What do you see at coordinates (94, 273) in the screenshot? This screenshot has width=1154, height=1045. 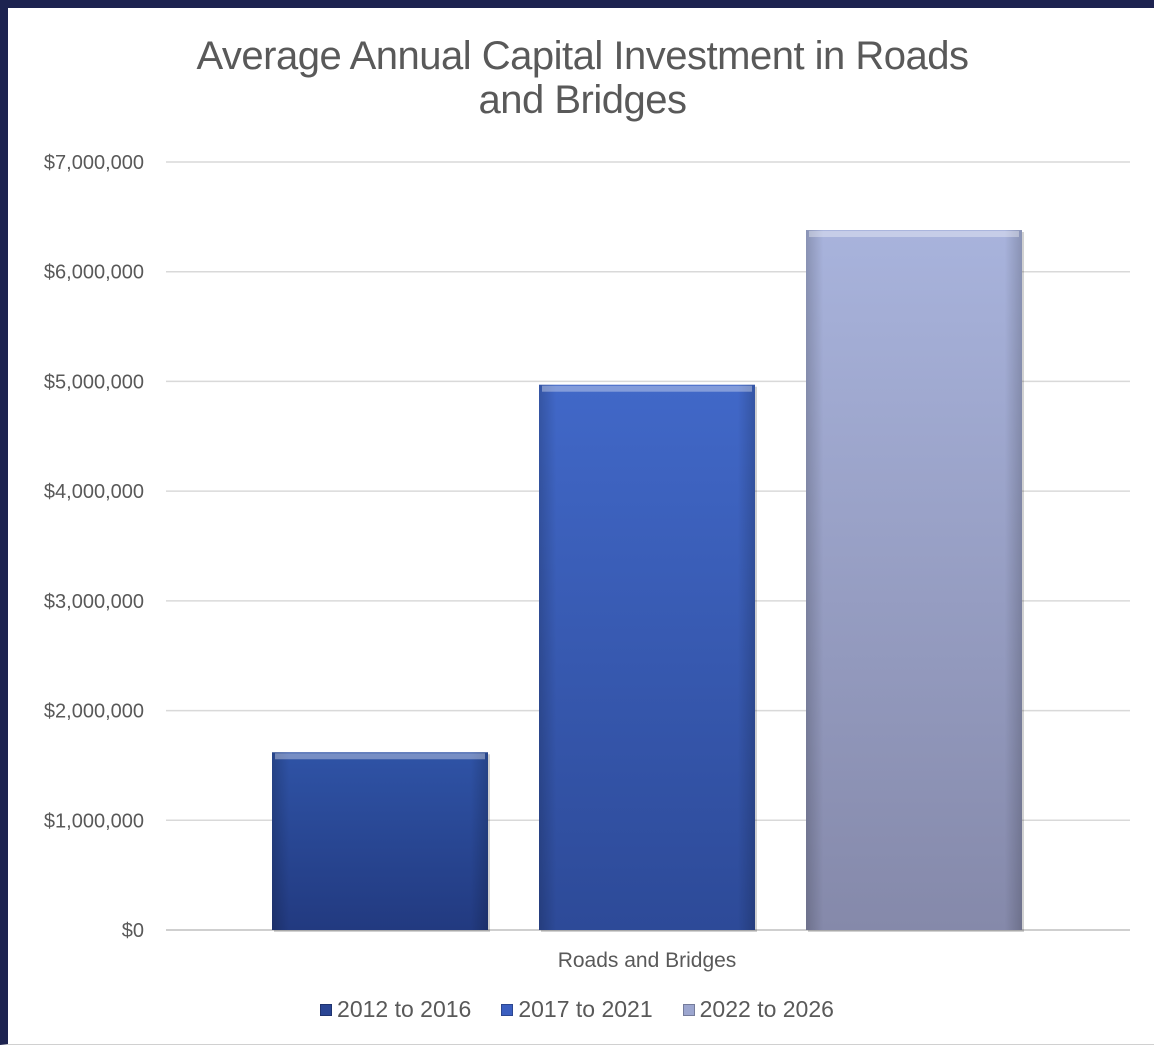 I see `y-tick-label: $6,000,000` at bounding box center [94, 273].